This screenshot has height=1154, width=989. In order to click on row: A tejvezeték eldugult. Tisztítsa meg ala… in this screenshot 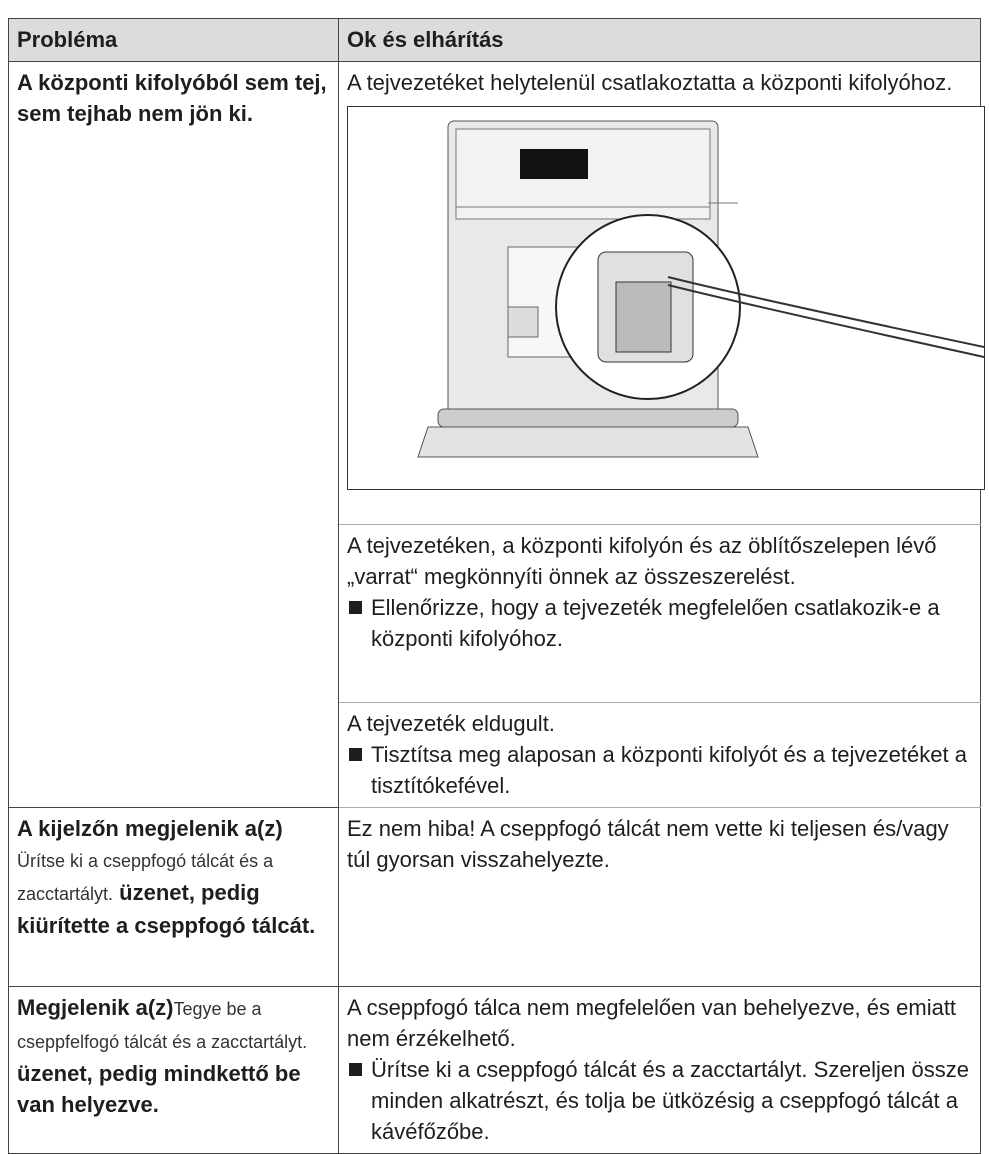, I will do `click(495, 755)`.